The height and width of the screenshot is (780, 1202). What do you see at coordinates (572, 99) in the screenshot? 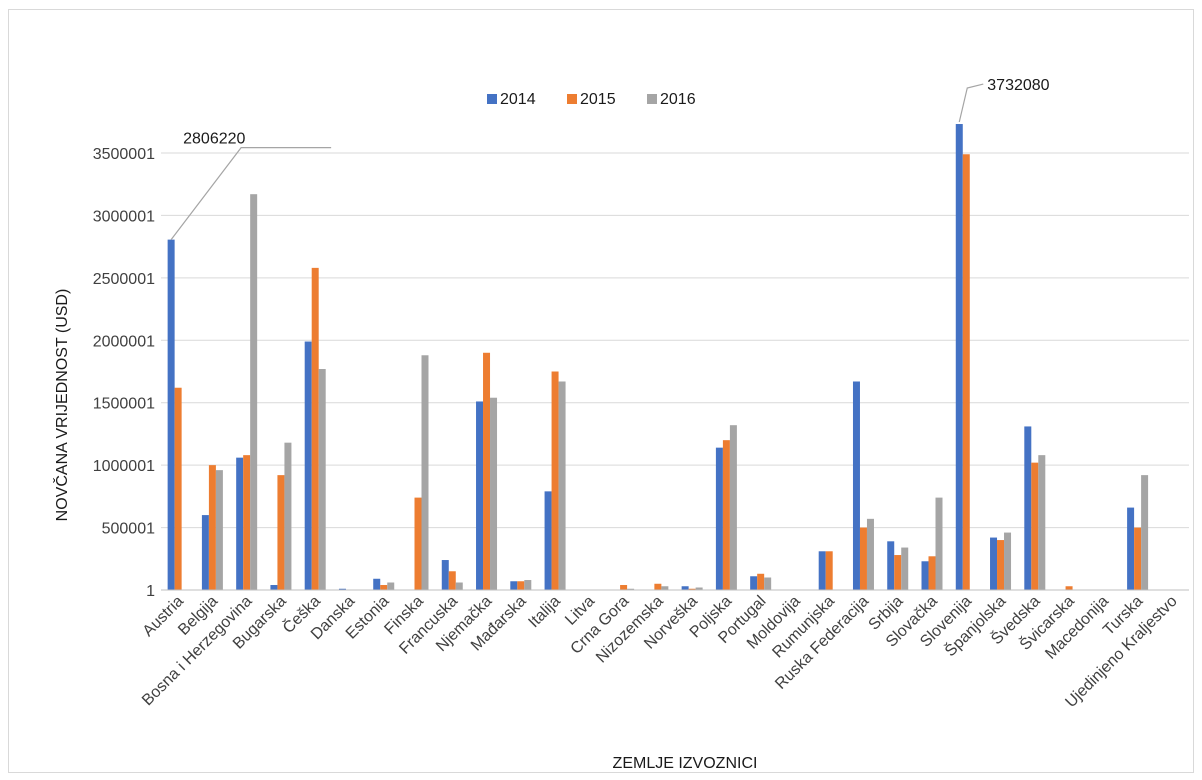
I see `legend-swatch-2015` at bounding box center [572, 99].